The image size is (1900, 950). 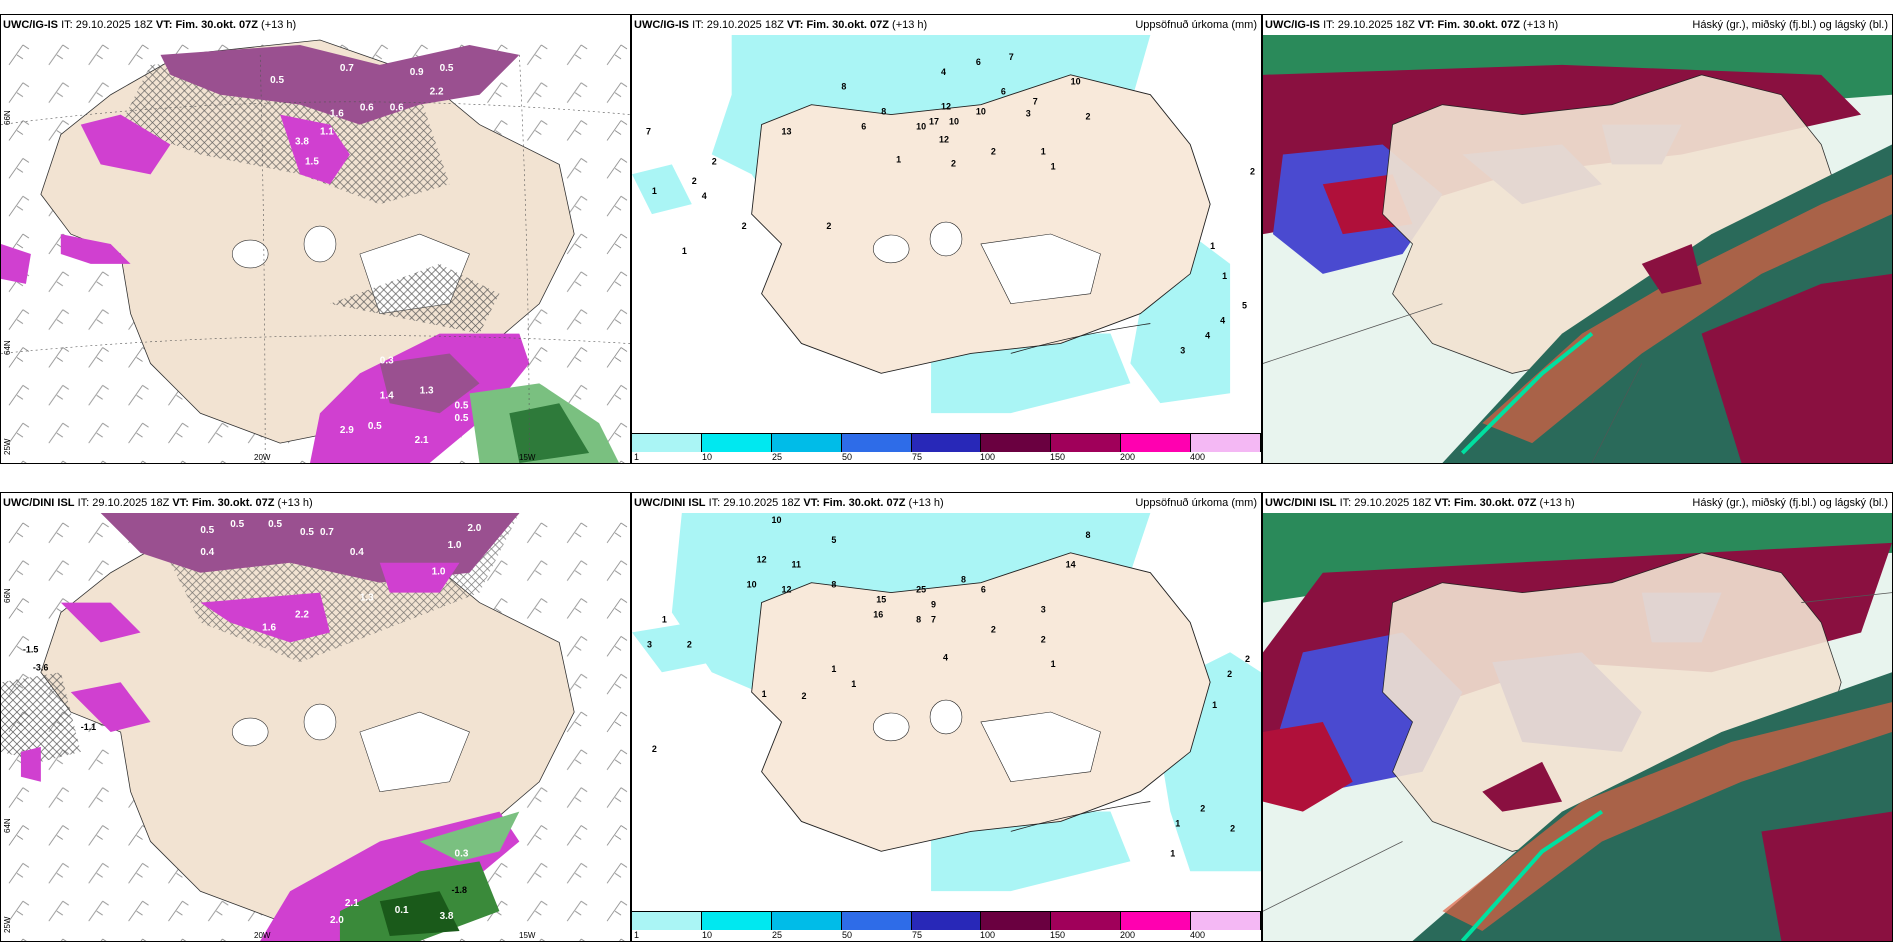 I want to click on value-label: 1.4, so click(x=387, y=395).